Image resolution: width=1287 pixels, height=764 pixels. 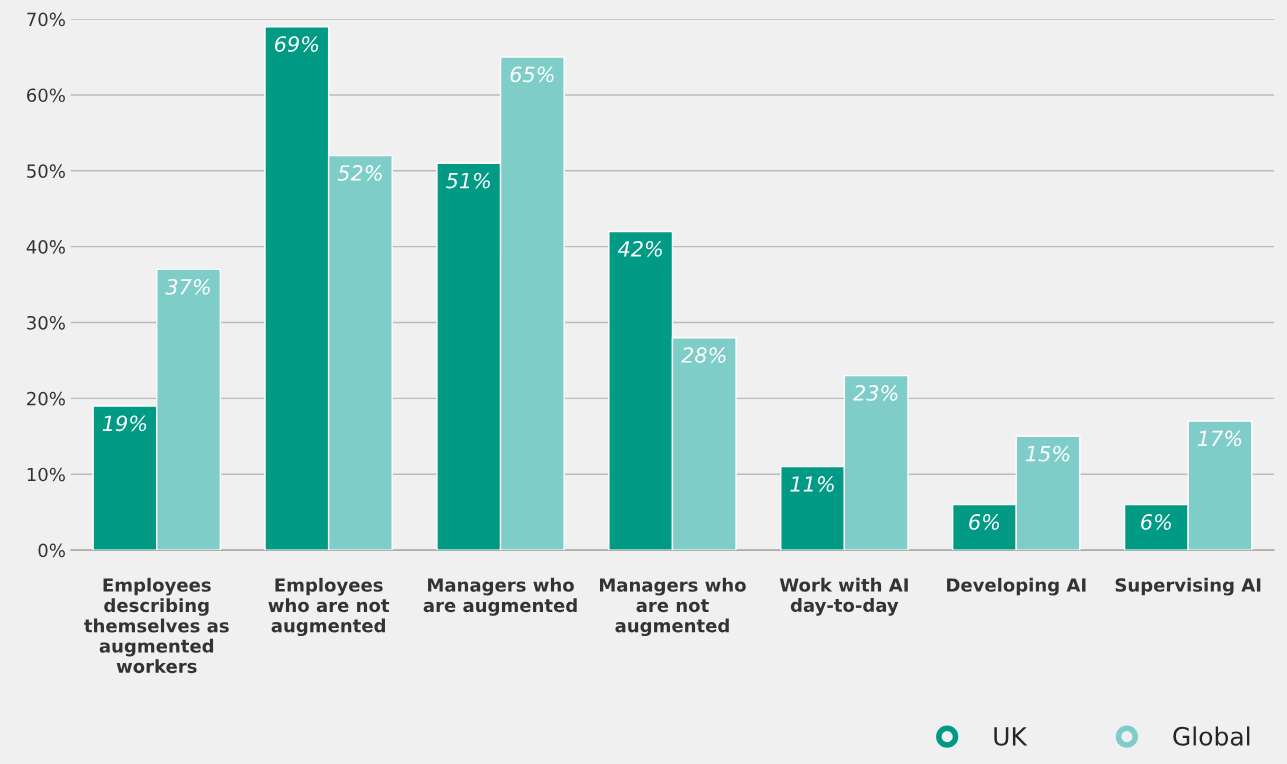 I want to click on text: 52%, so click(x=359, y=173).